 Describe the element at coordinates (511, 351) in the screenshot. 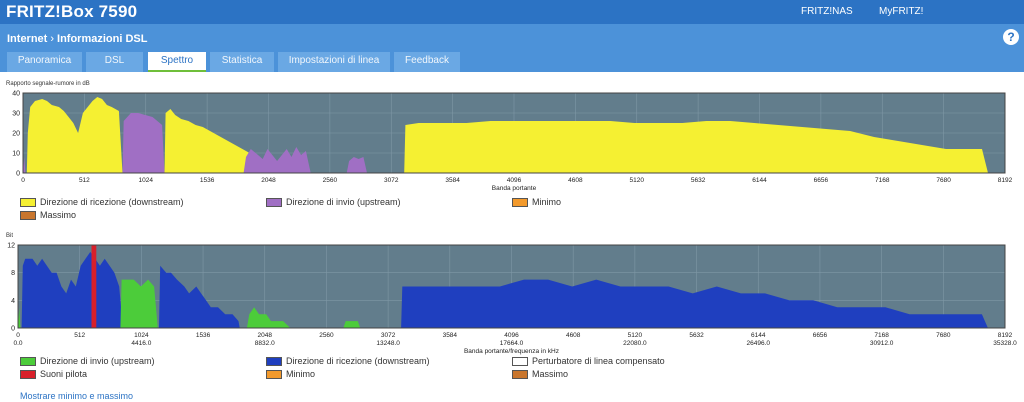

I see `x-axis-label: Banda portante/frequenza in kHz` at that location.